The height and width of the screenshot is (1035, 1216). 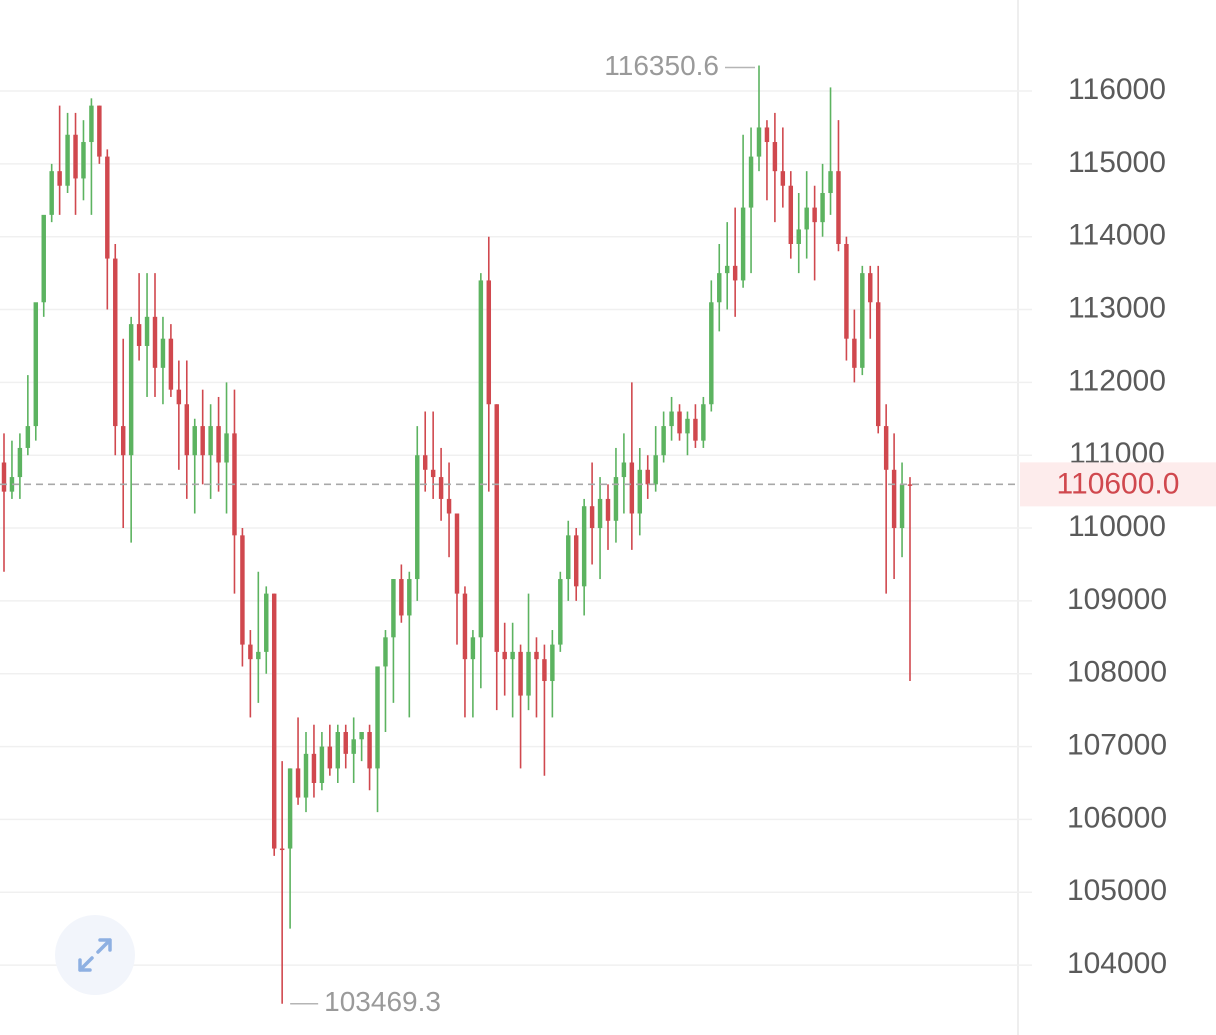 What do you see at coordinates (1117, 162) in the screenshot?
I see `y-tick-label: 115000` at bounding box center [1117, 162].